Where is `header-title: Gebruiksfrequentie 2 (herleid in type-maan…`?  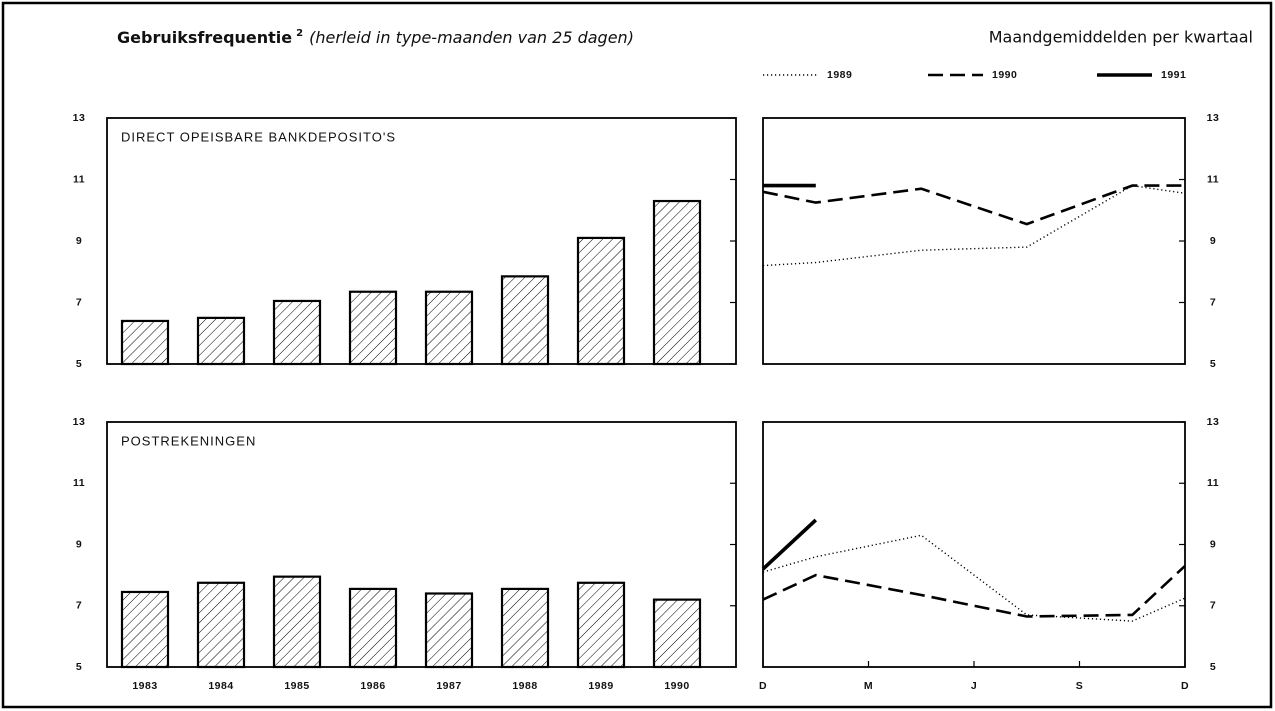
header-title: Gebruiksfrequentie 2 (herleid in type-maan… is located at coordinates (375, 37).